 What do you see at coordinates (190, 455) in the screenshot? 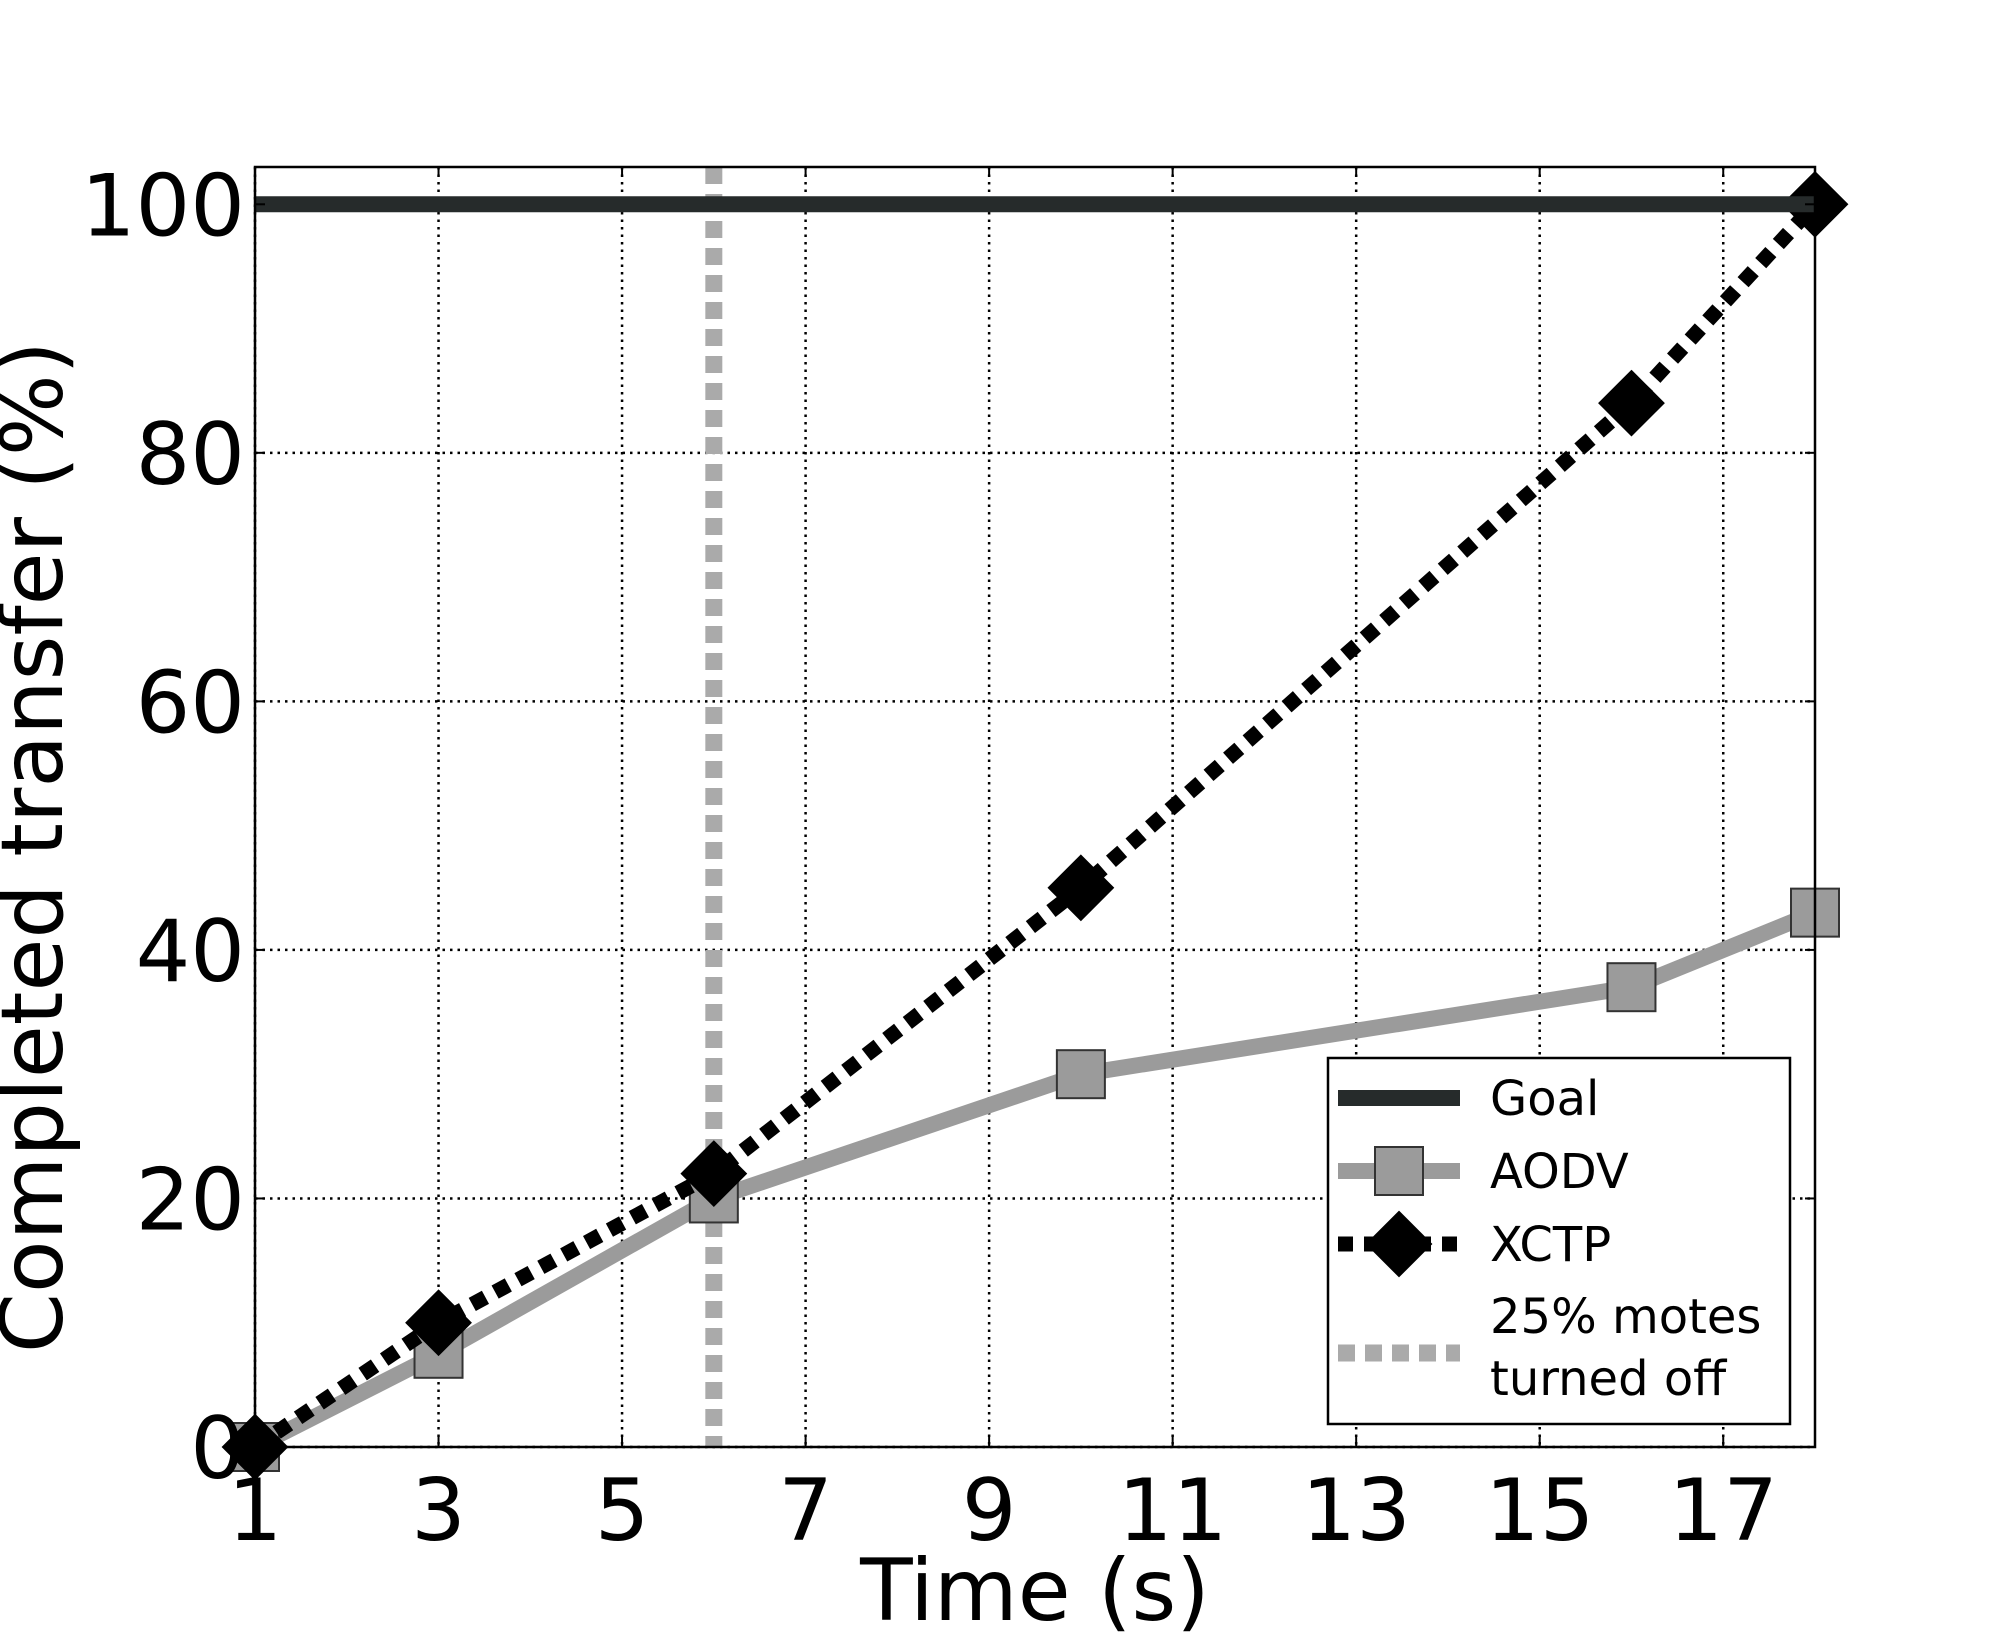
I see `y-tick-label: 80` at bounding box center [190, 455].